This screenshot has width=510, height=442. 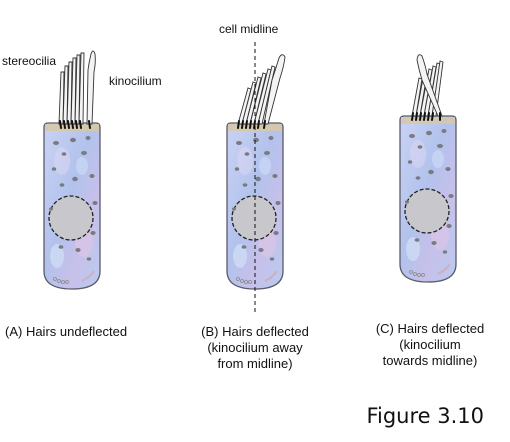 What do you see at coordinates (255, 363) in the screenshot?
I see `caption-b-line-3: from midline)` at bounding box center [255, 363].